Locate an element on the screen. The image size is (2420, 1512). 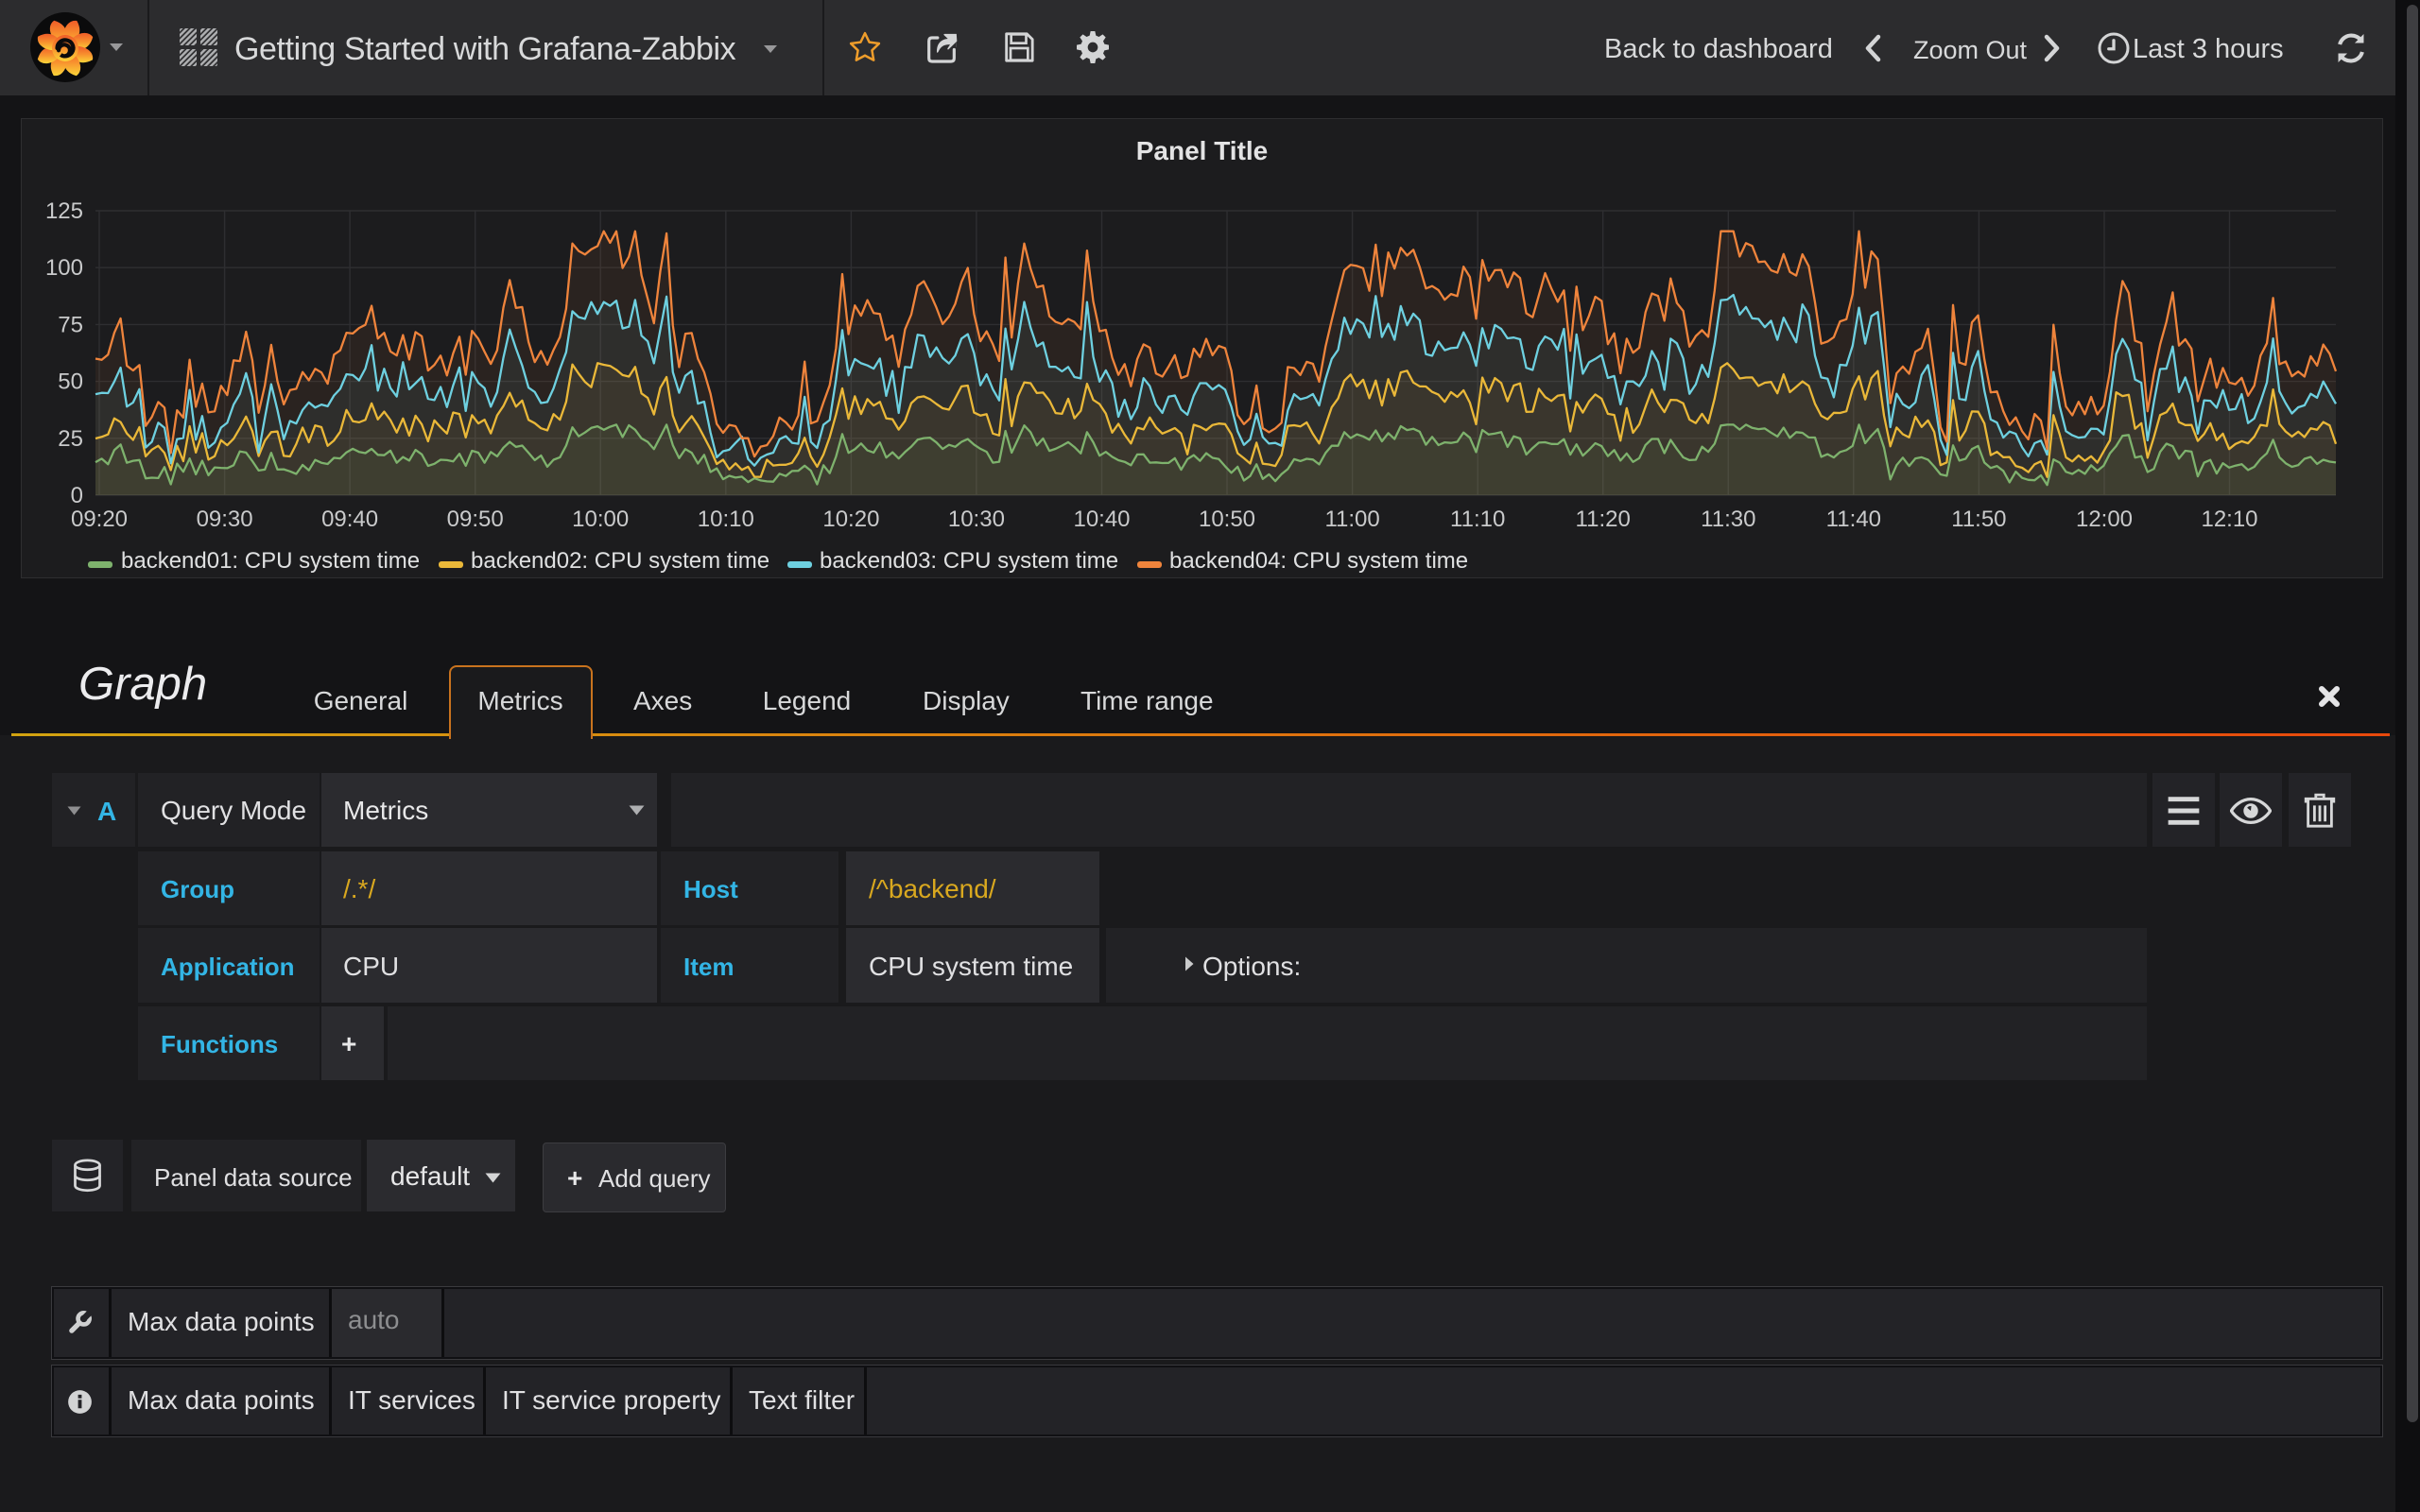
svg-text: 125 is located at coordinates (64, 211).